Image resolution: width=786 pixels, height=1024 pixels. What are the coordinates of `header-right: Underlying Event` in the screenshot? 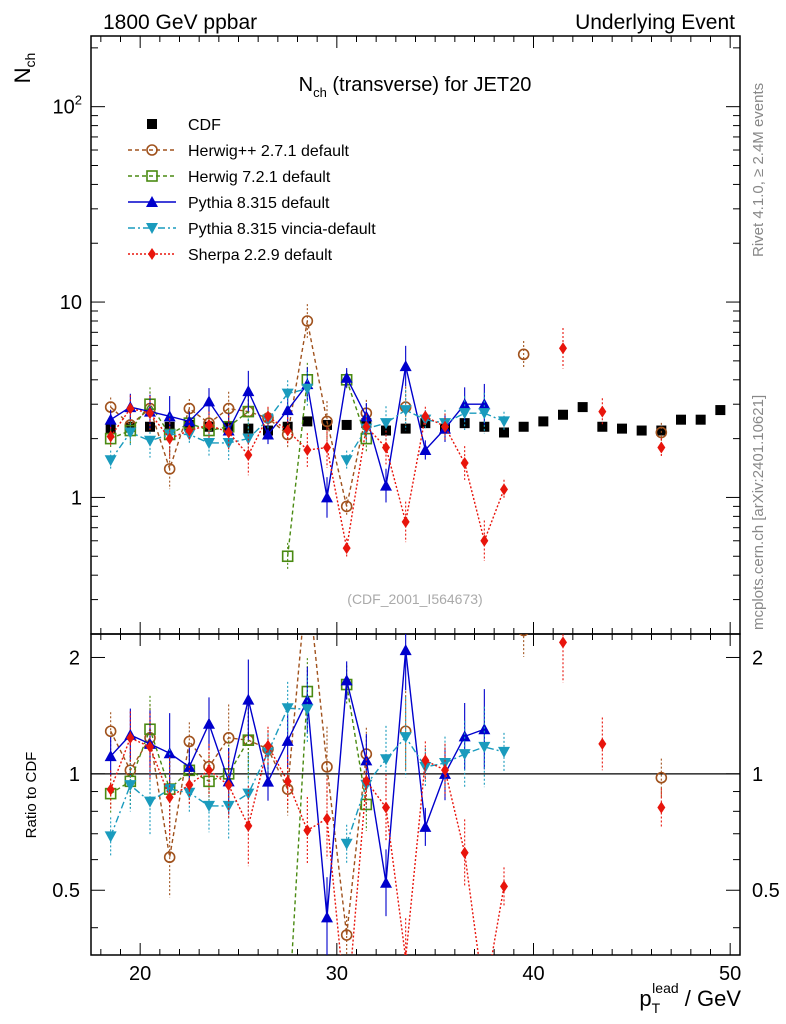 It's located at (655, 22).